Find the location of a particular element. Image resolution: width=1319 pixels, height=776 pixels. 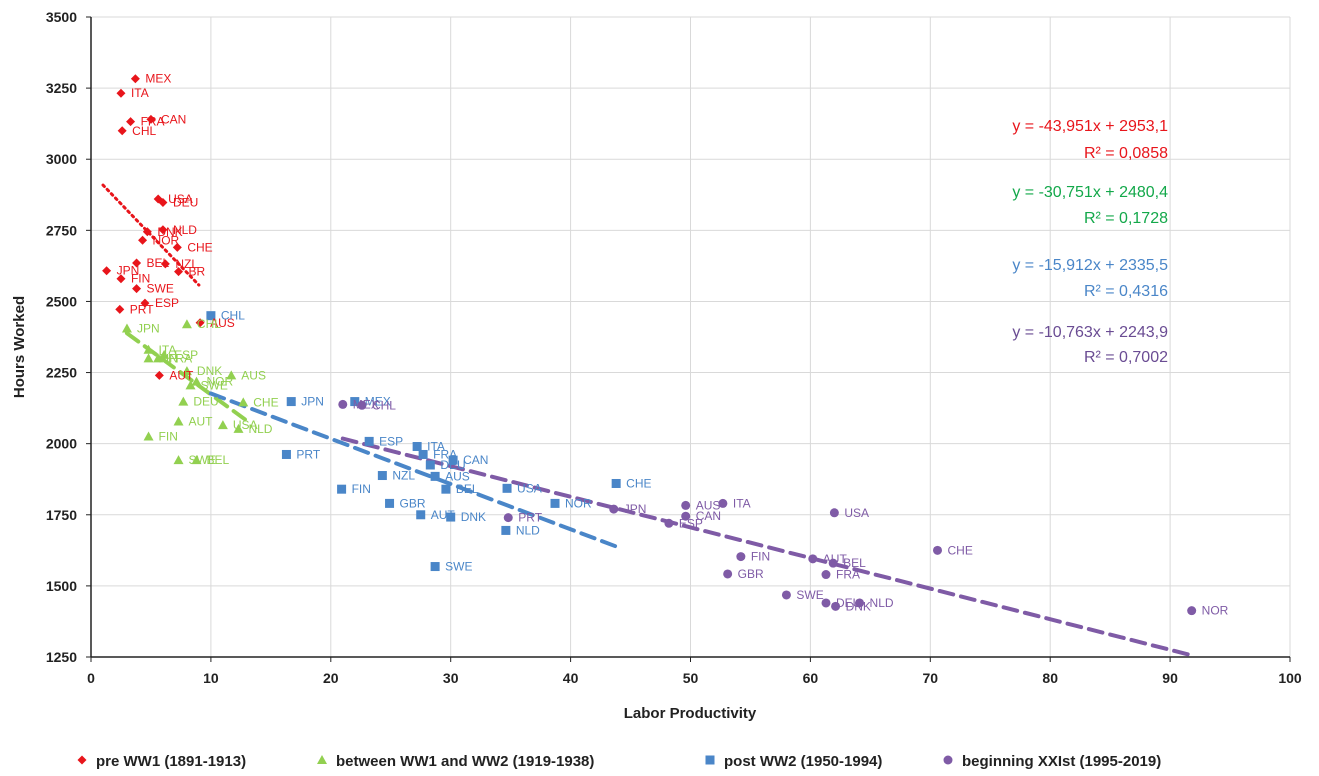

trend-r-squared: R² = 0,4316 is located at coordinates (1126, 291).